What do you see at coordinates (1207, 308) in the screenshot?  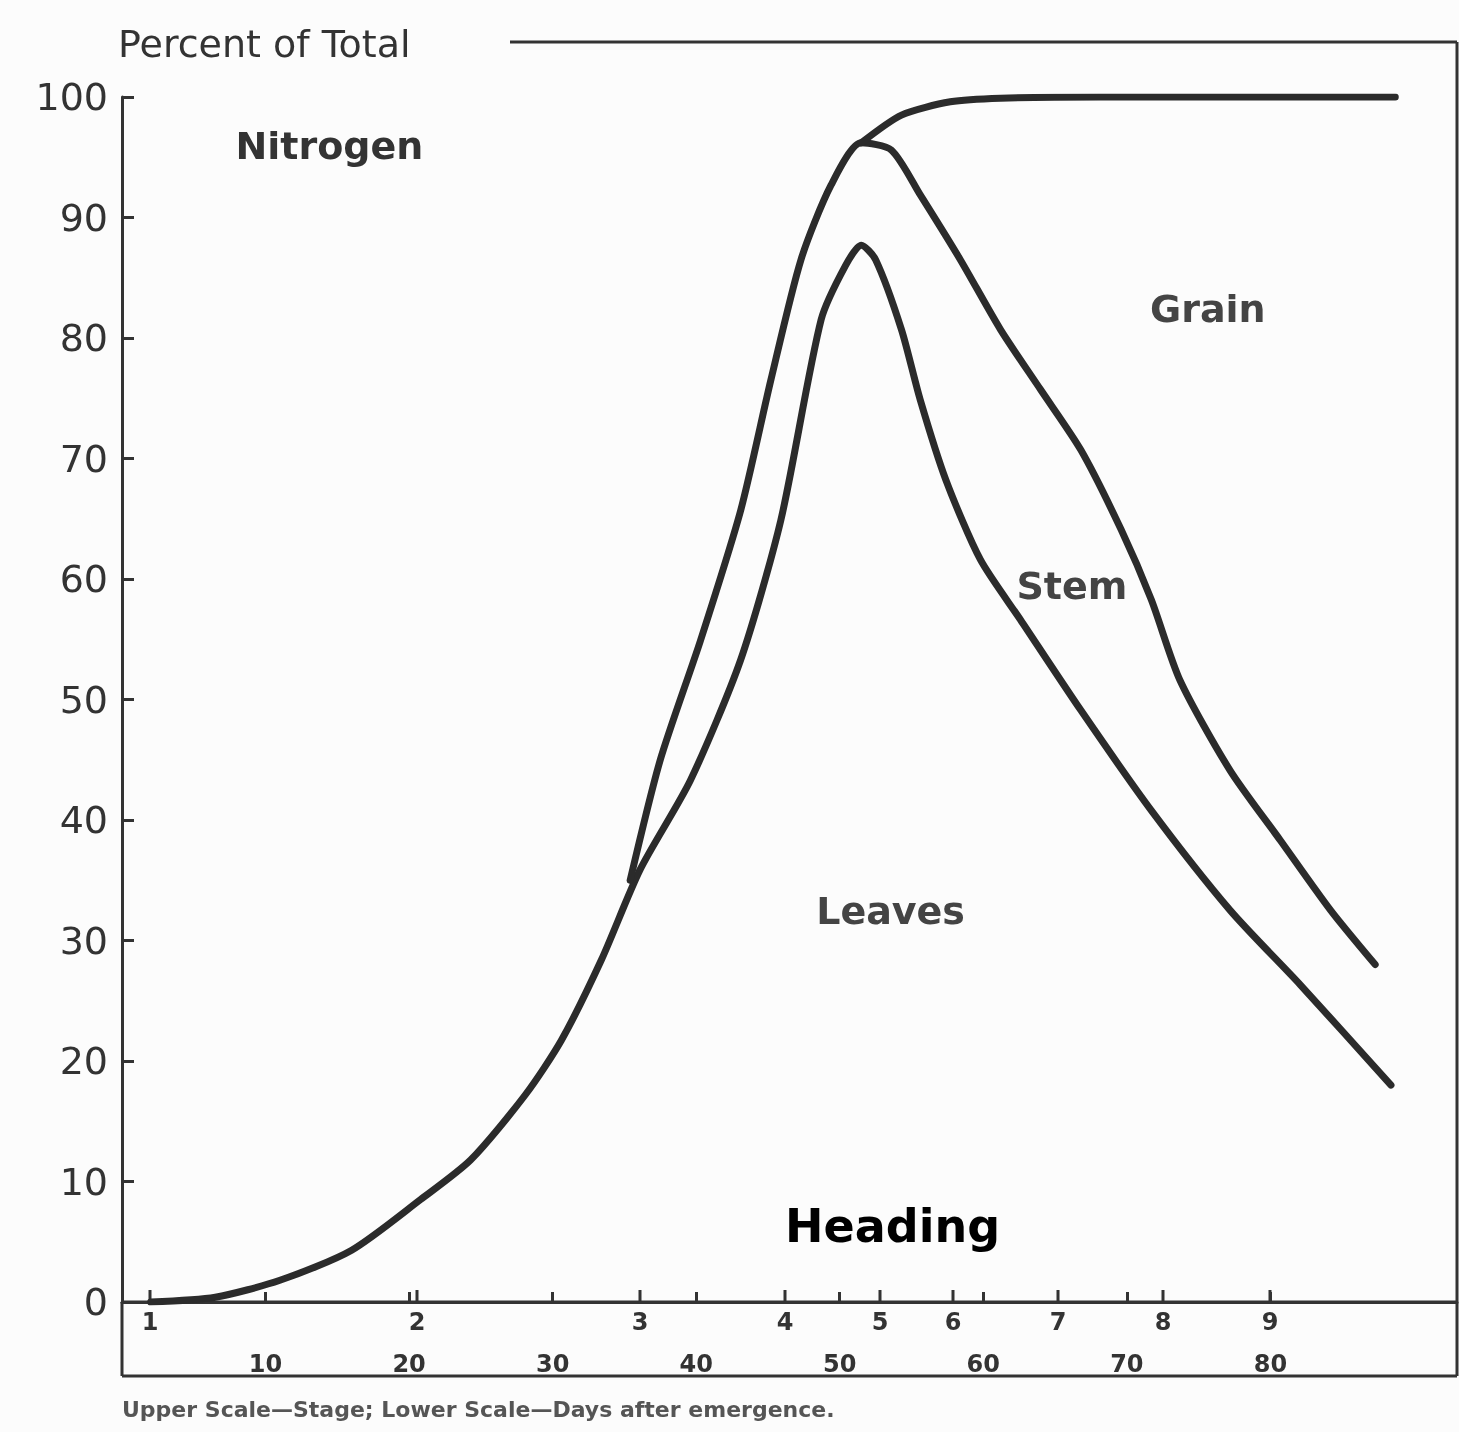 I see `annotation: Grain` at bounding box center [1207, 308].